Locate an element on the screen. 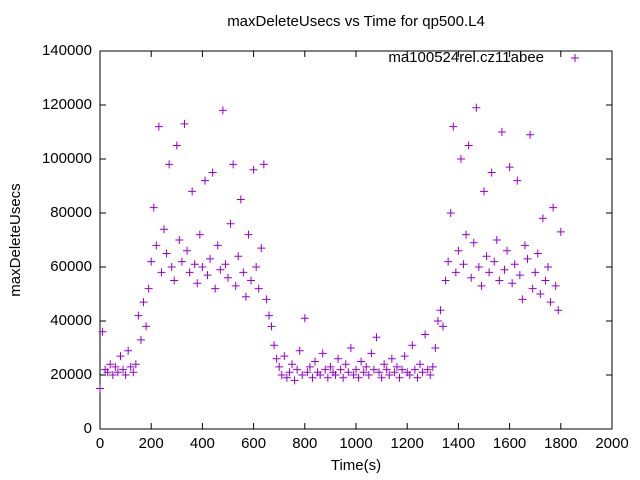 The height and width of the screenshot is (480, 640). x-axis-label: Time(s) is located at coordinates (356, 465).